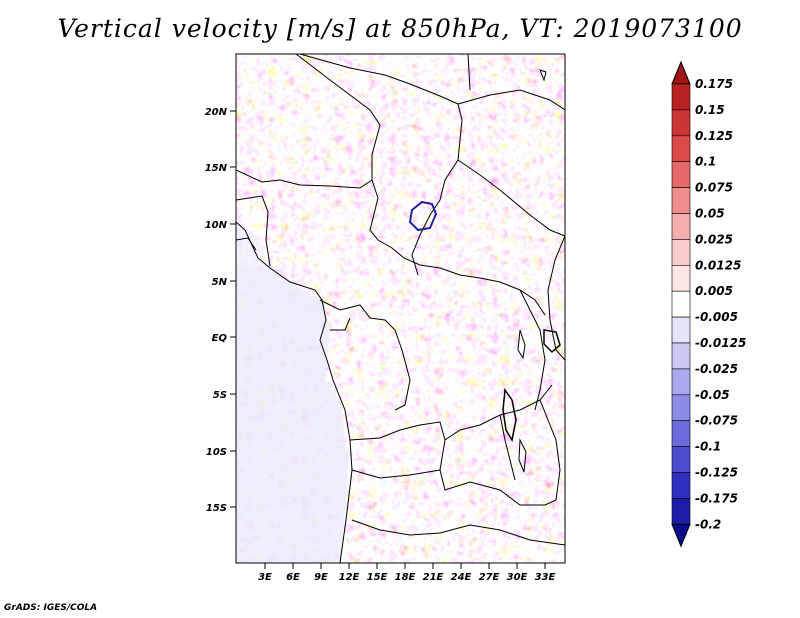 The image size is (800, 618). What do you see at coordinates (545, 577) in the screenshot?
I see `lon-label: 33E` at bounding box center [545, 577].